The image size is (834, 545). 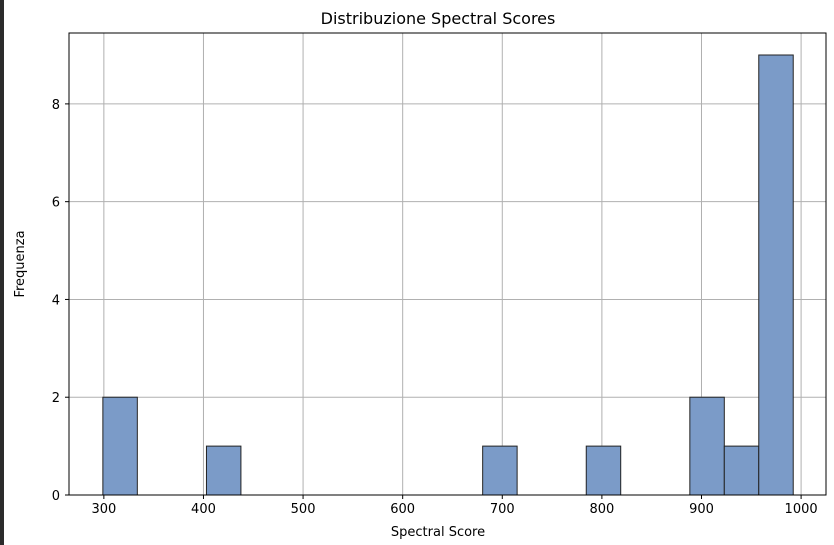 What do you see at coordinates (56, 203) in the screenshot?
I see `y-tick-label: 6` at bounding box center [56, 203].